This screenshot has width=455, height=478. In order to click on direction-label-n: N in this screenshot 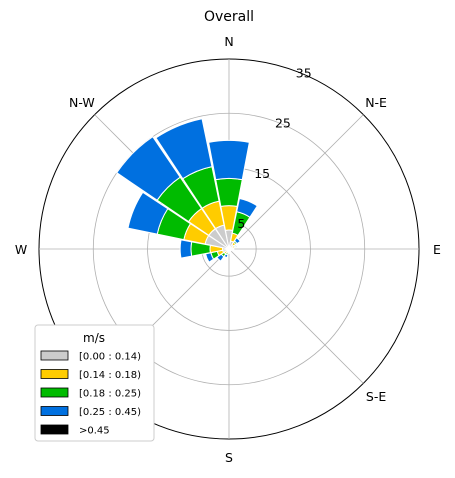, I will do `click(228, 41)`.